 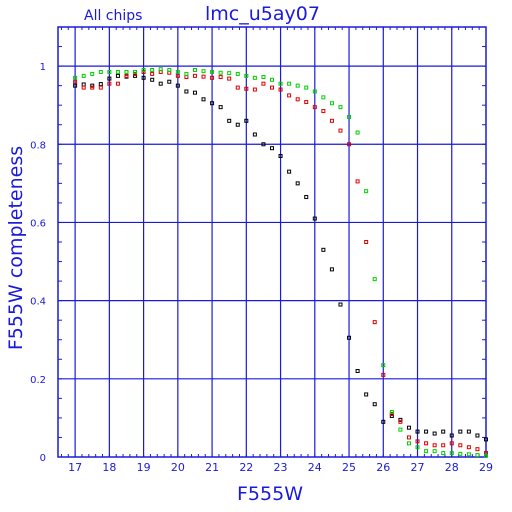 What do you see at coordinates (38, 263) in the screenshot?
I see `y-tick-labels: 0 0.2 0.4 0.6 0.8 1` at bounding box center [38, 263].